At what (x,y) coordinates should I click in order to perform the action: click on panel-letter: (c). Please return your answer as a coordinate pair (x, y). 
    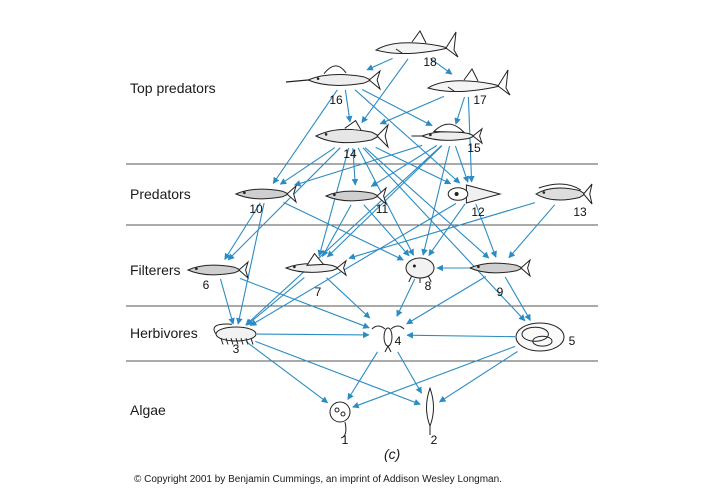
    Looking at the image, I should click on (392, 454).